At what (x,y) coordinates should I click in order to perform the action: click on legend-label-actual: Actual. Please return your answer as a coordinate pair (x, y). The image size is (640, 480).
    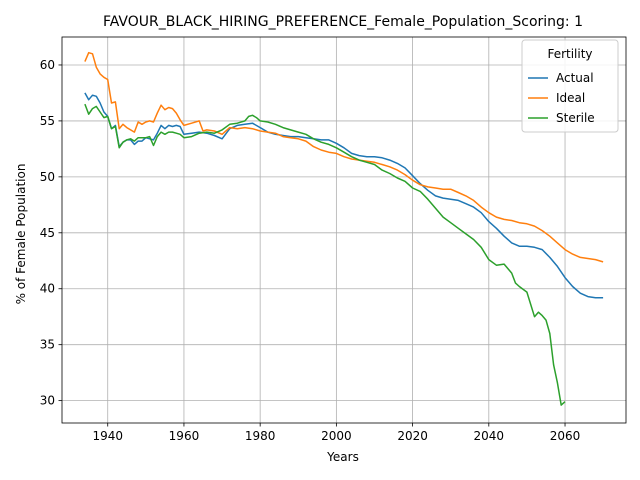
    Looking at the image, I should click on (575, 78).